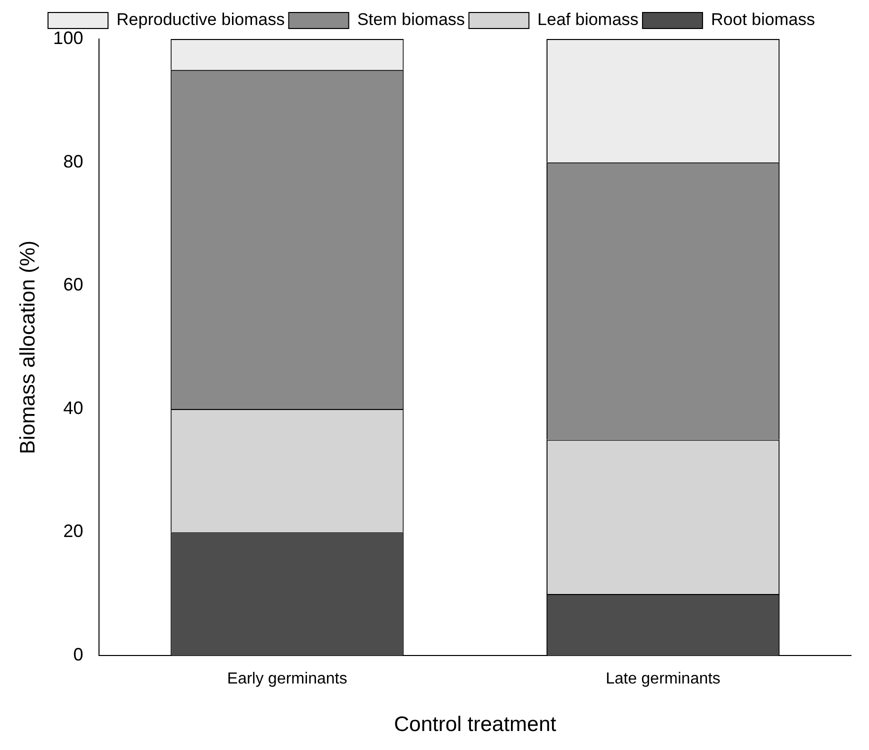 This screenshot has height=750, width=869. Describe the element at coordinates (200, 20) in the screenshot. I see `legend-label: Reproductive biomass` at that location.